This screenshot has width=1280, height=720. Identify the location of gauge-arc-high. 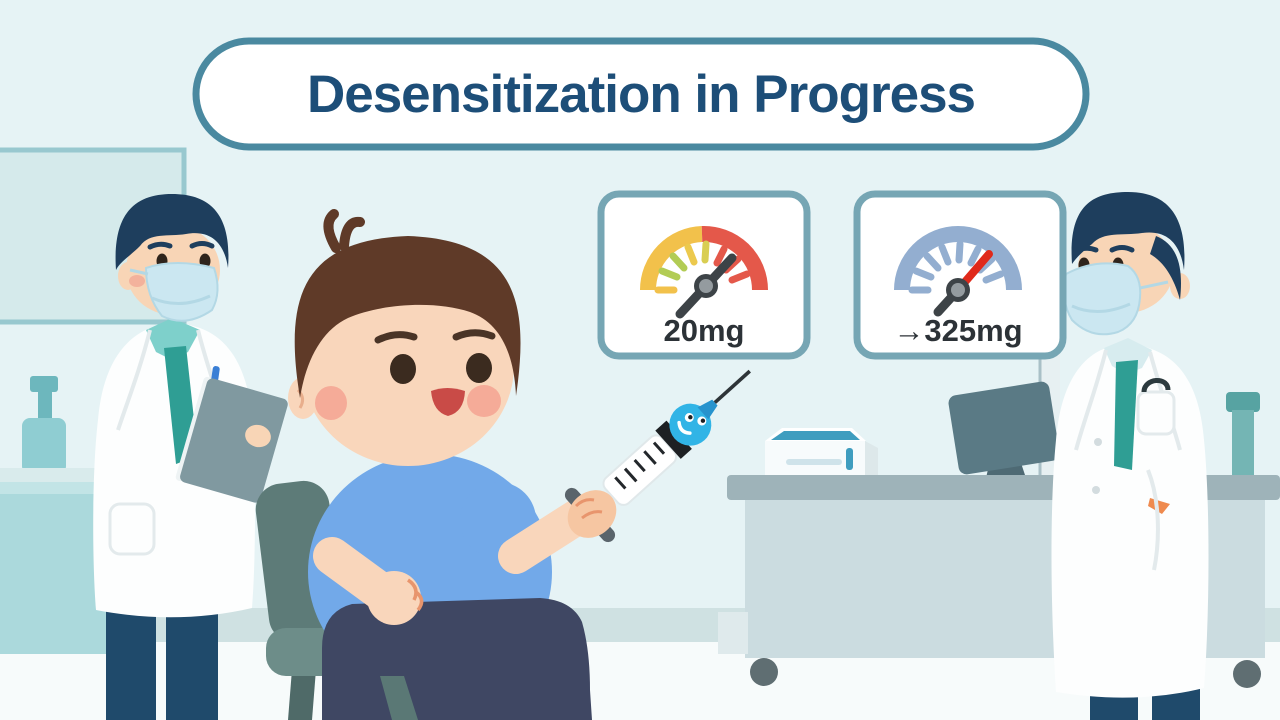
(734, 258).